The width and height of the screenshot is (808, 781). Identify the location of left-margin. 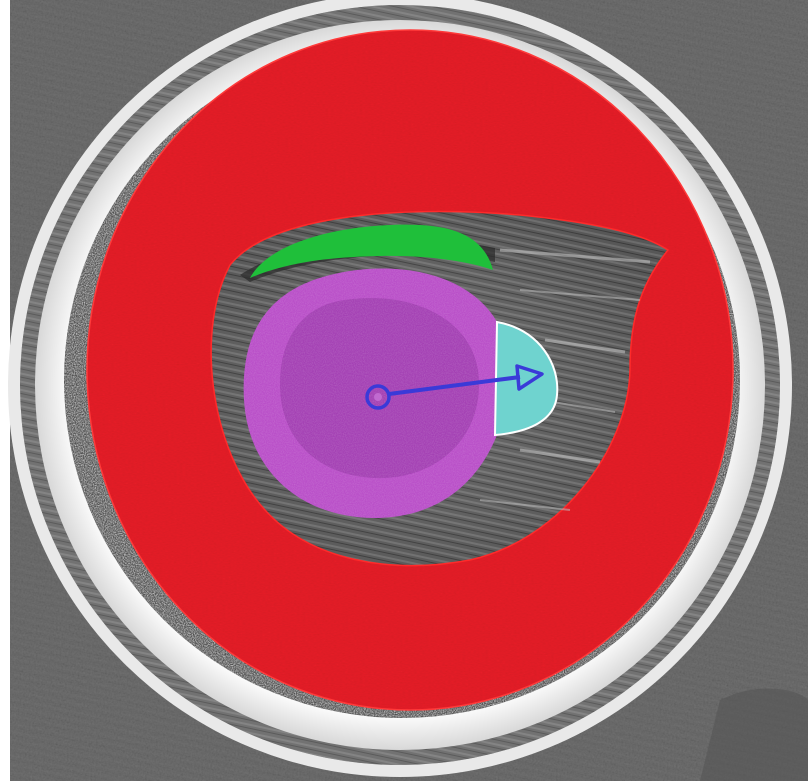
(5, 390).